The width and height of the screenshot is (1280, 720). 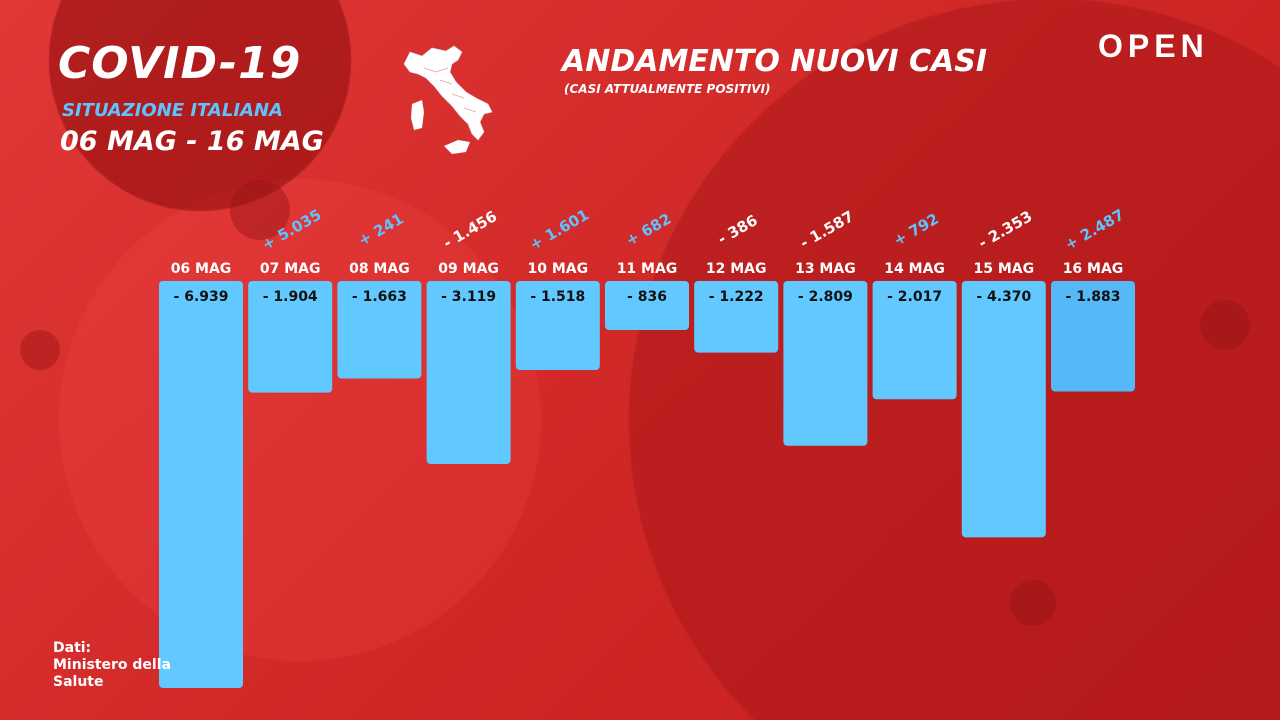 What do you see at coordinates (468, 269) in the screenshot?
I see `category-label: 09 MAG` at bounding box center [468, 269].